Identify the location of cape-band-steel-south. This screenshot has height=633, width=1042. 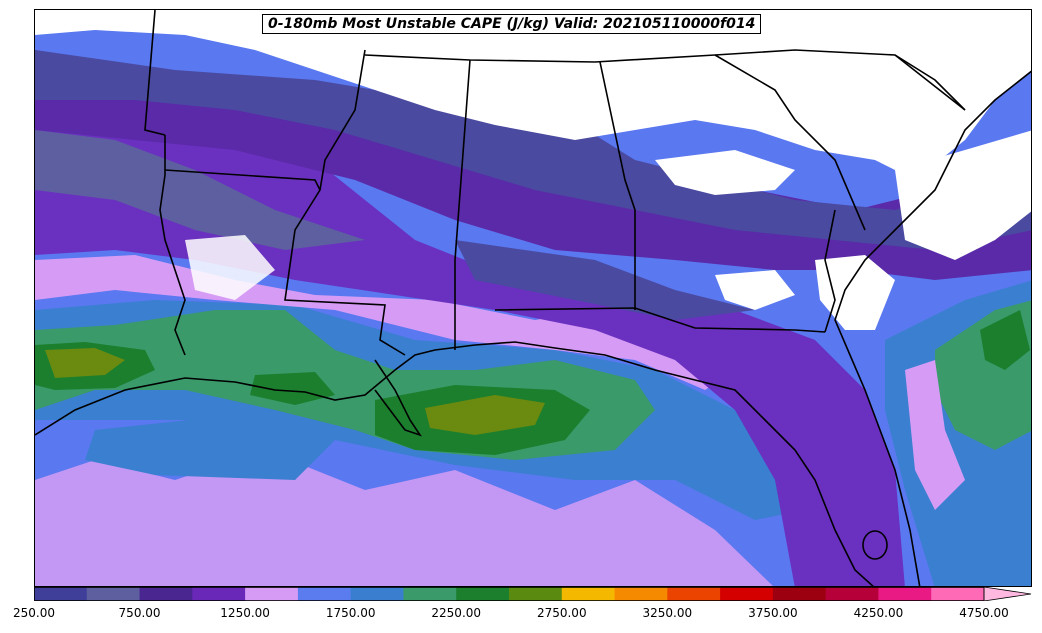
(210, 447).